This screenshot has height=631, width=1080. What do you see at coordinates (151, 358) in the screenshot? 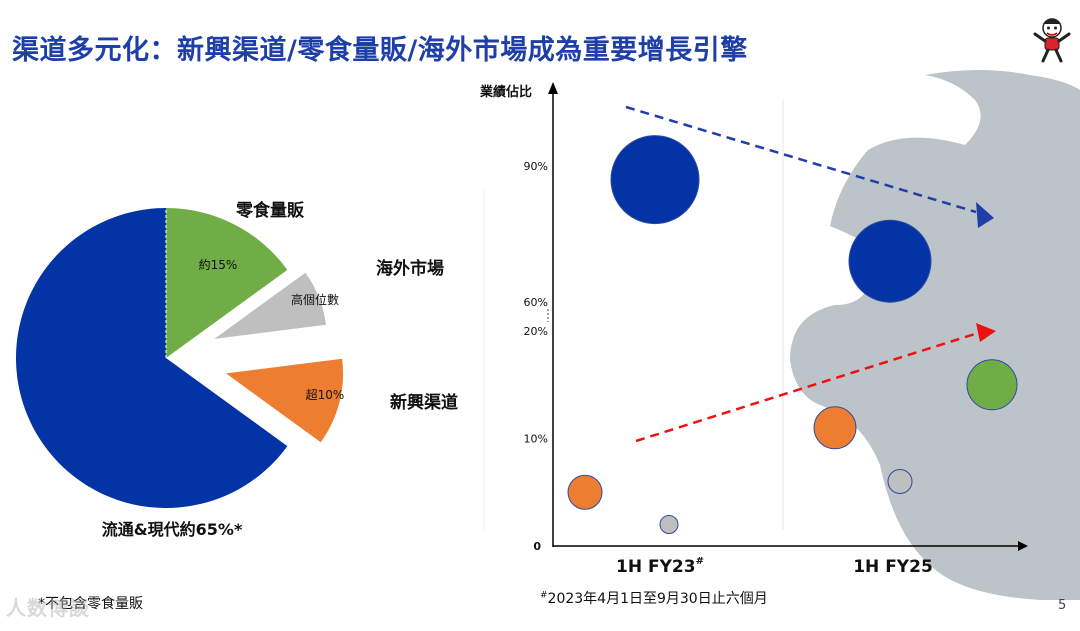
I see `pie-slice-traditional` at bounding box center [151, 358].